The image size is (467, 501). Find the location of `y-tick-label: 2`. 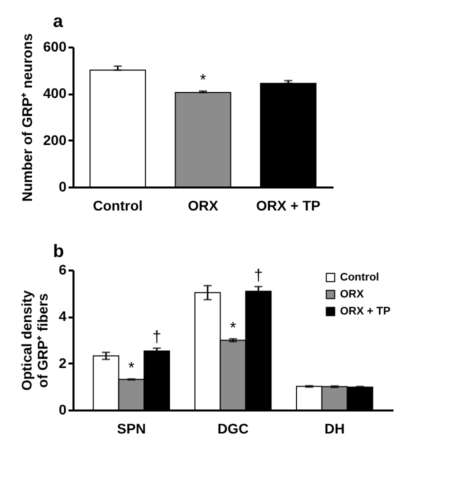

y-tick-label: 2 is located at coordinates (62, 362).